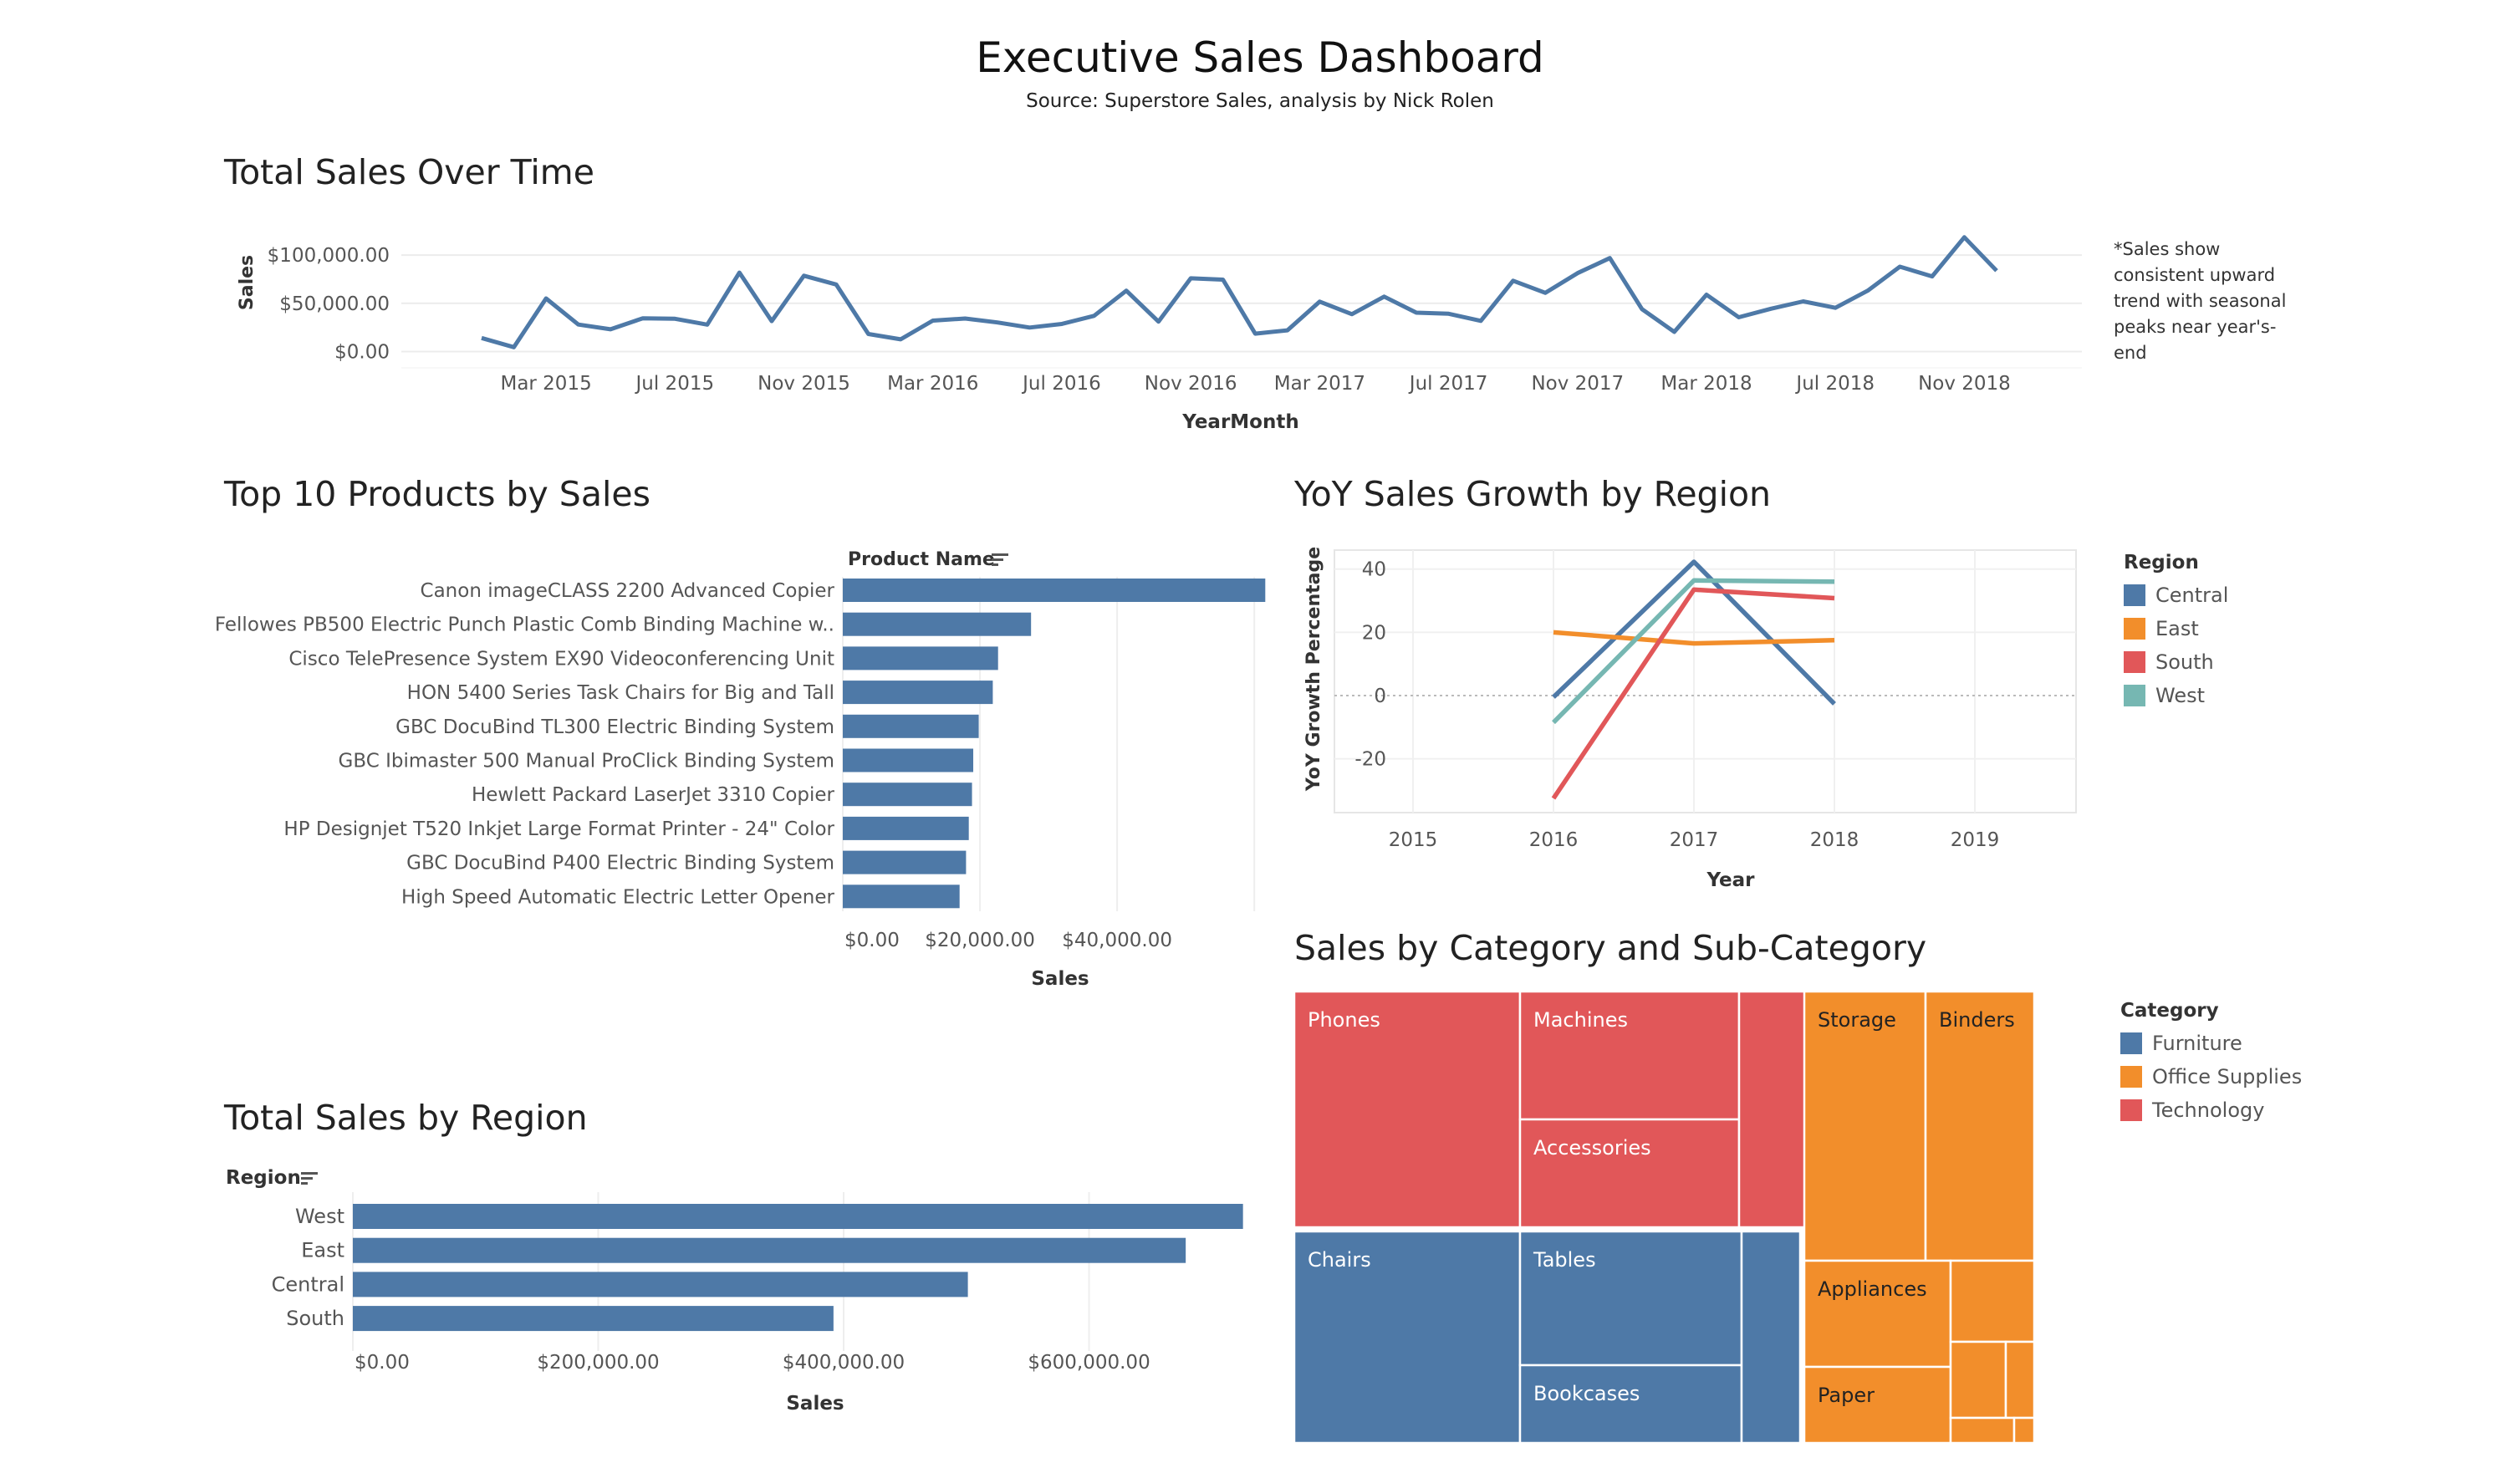  Describe the element at coordinates (2208, 1110) in the screenshot. I see `legend-label: Technology` at that location.